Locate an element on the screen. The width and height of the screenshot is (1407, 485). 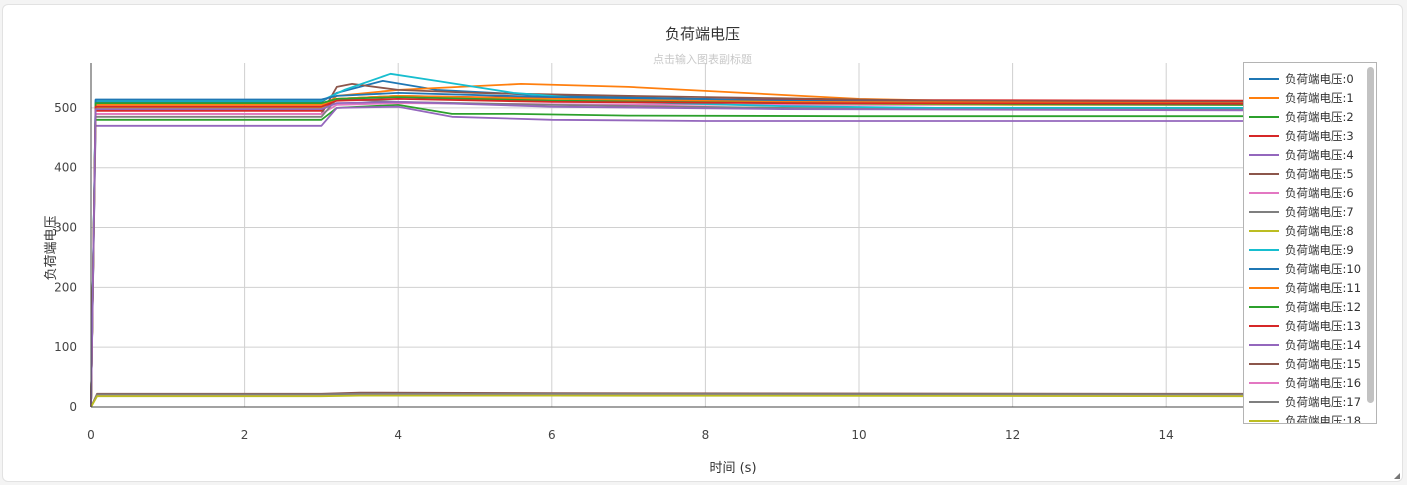
legend-item: 负荷端电压:2 is located at coordinates (1306, 116).